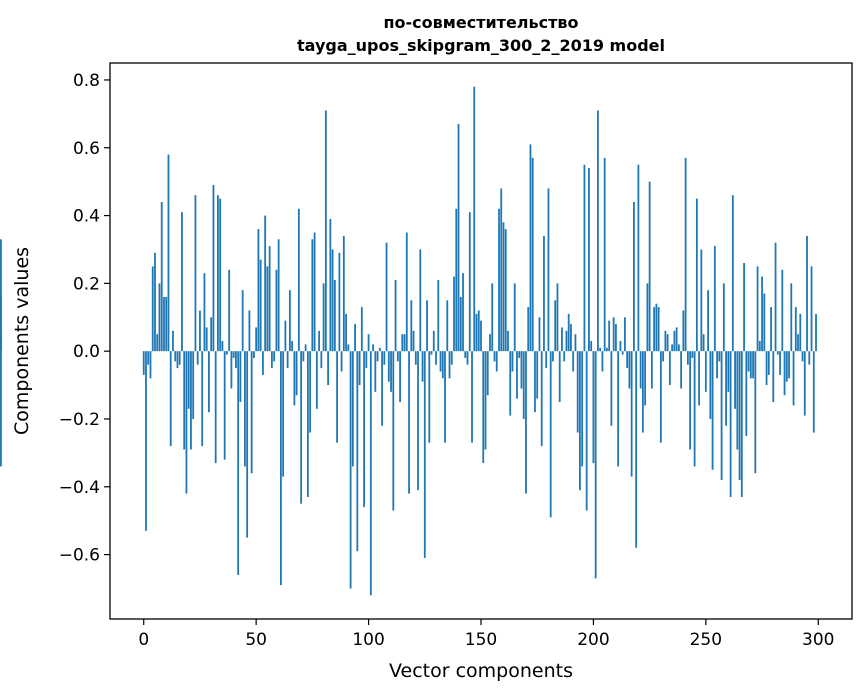 The height and width of the screenshot is (696, 867). Describe the element at coordinates (79, 488) in the screenshot. I see `y-tick-label: −0.4` at that location.